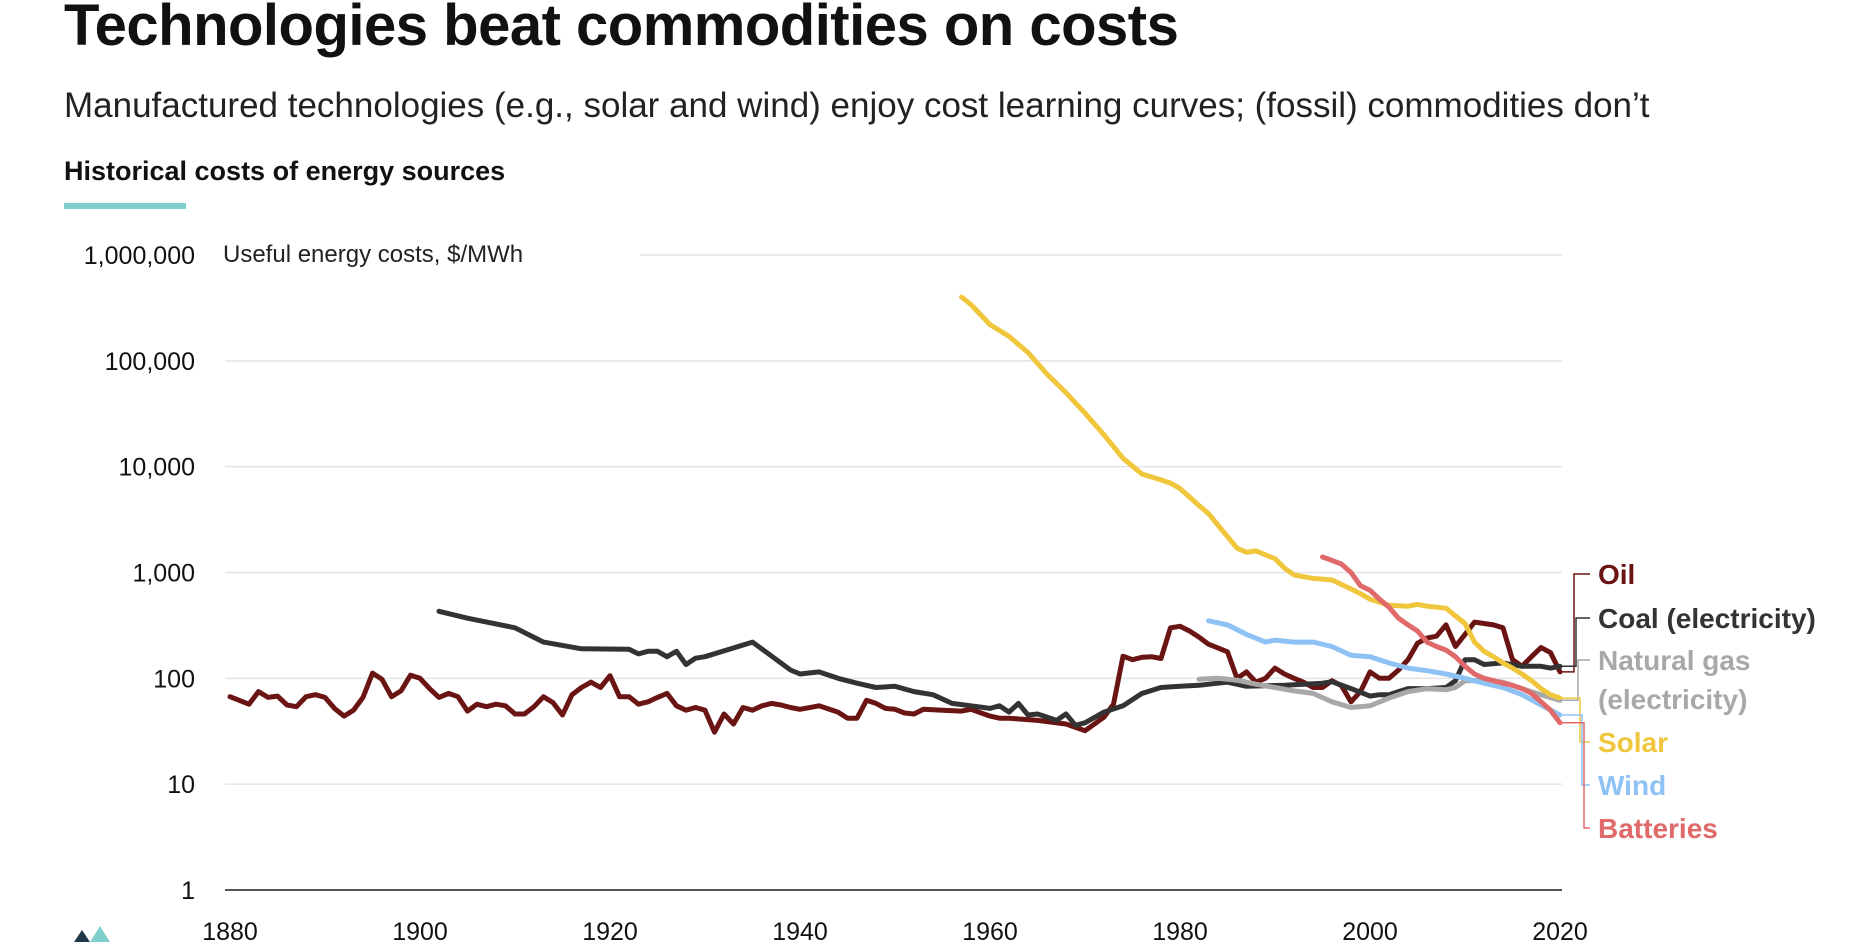 The width and height of the screenshot is (1854, 942). Describe the element at coordinates (92, 934) in the screenshot. I see `brand-logo-icon` at that location.